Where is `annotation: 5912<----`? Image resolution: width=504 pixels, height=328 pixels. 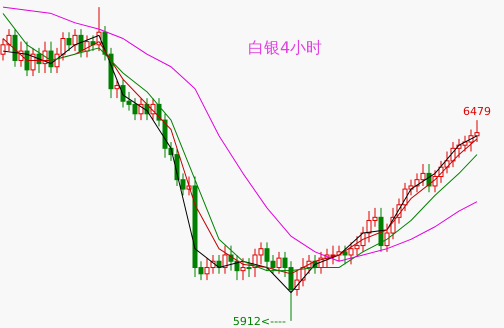 annotation: 5912<---- is located at coordinates (259, 321).